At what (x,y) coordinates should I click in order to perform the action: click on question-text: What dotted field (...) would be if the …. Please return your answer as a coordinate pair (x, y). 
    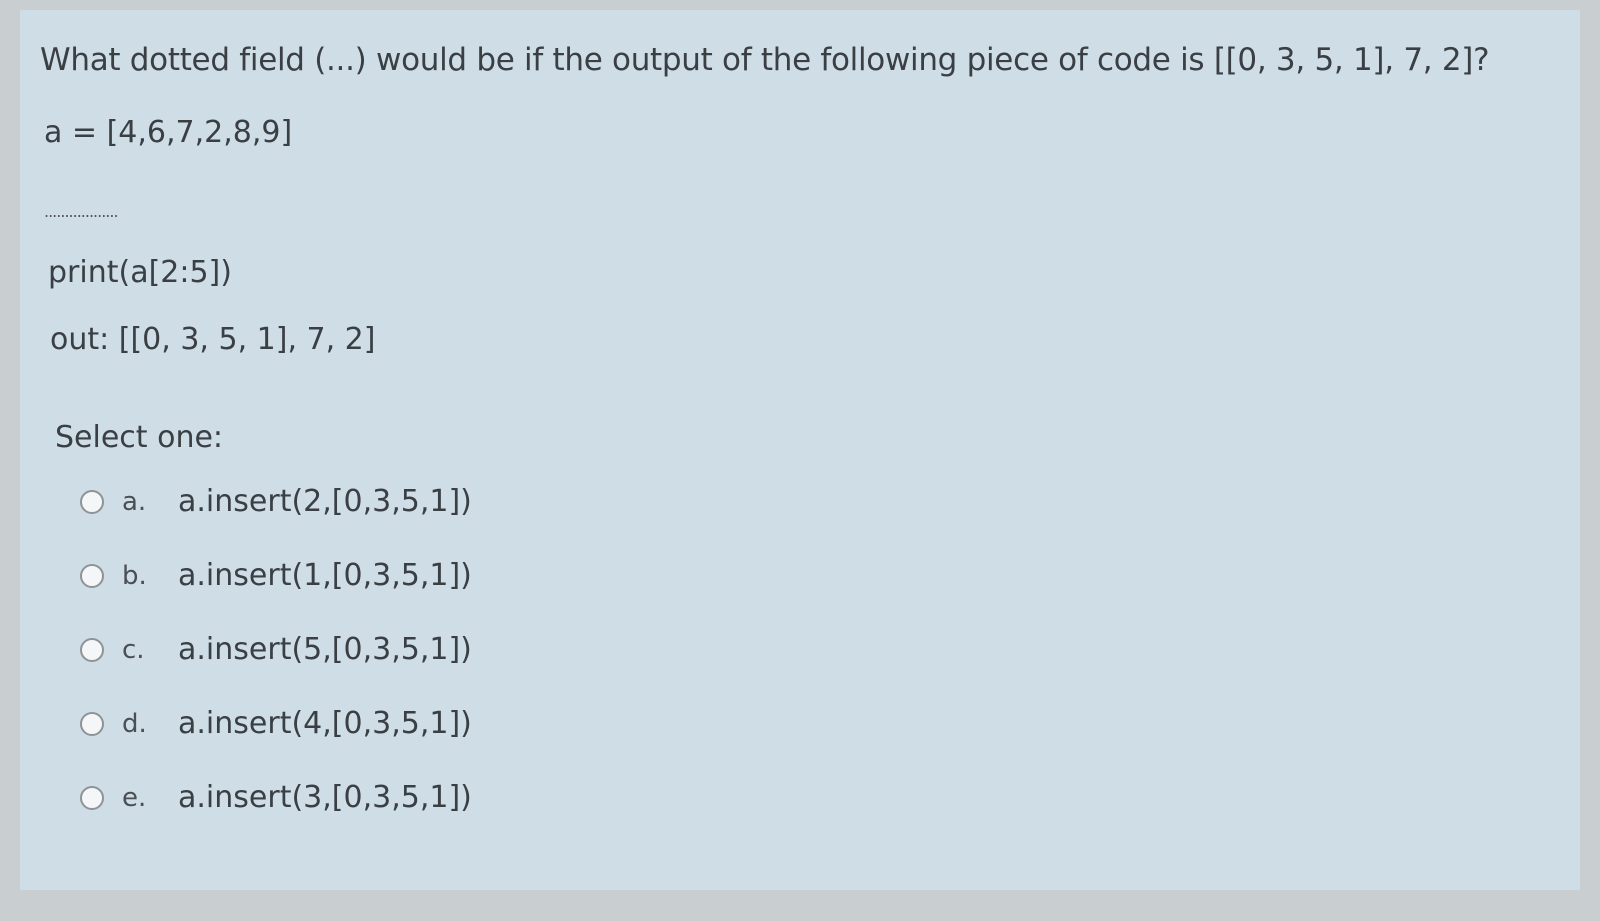
    Looking at the image, I should click on (765, 60).